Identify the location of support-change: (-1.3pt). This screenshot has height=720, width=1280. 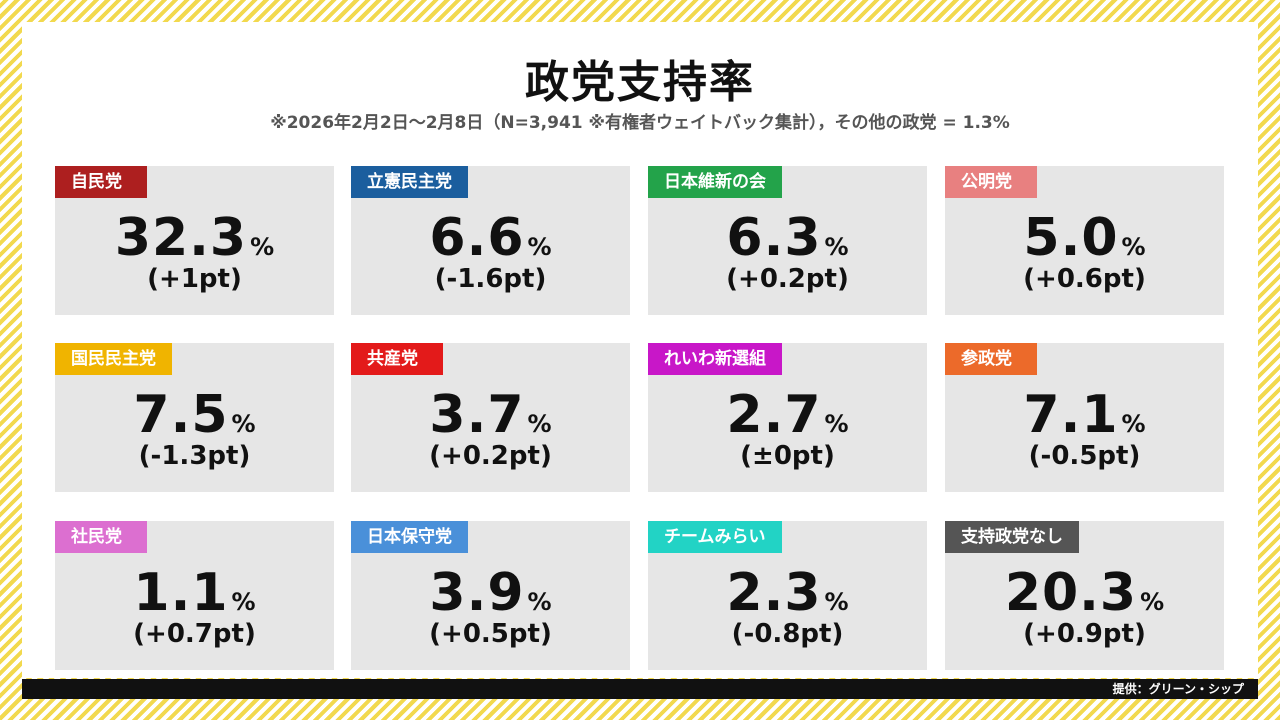
(194, 456).